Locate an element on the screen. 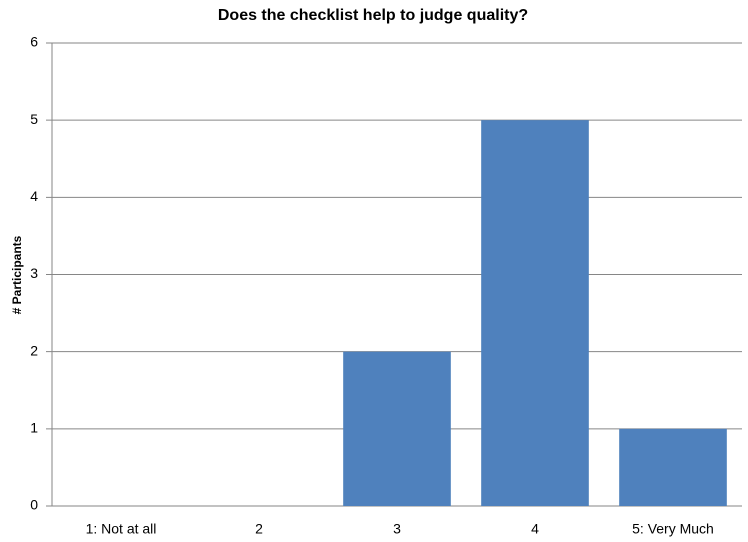  y-axis-label: # Participants is located at coordinates (17, 274).